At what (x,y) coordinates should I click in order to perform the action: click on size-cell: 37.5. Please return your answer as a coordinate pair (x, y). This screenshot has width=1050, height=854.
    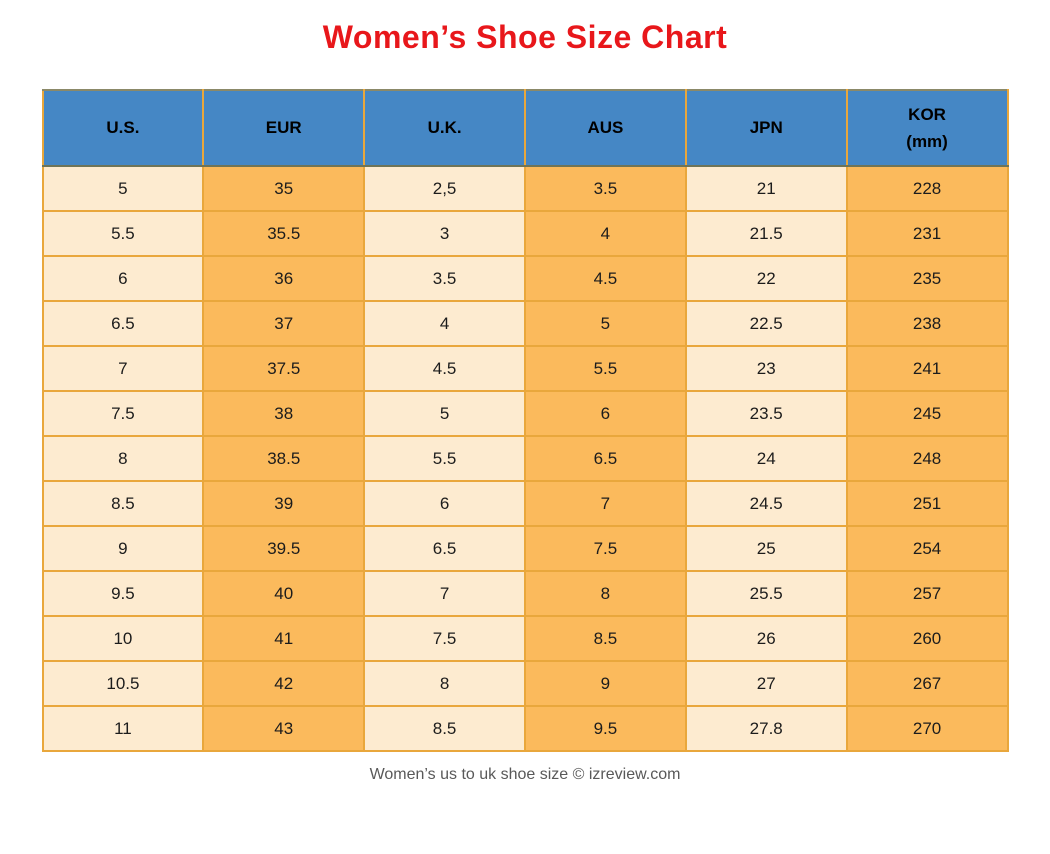
    Looking at the image, I should click on (284, 368).